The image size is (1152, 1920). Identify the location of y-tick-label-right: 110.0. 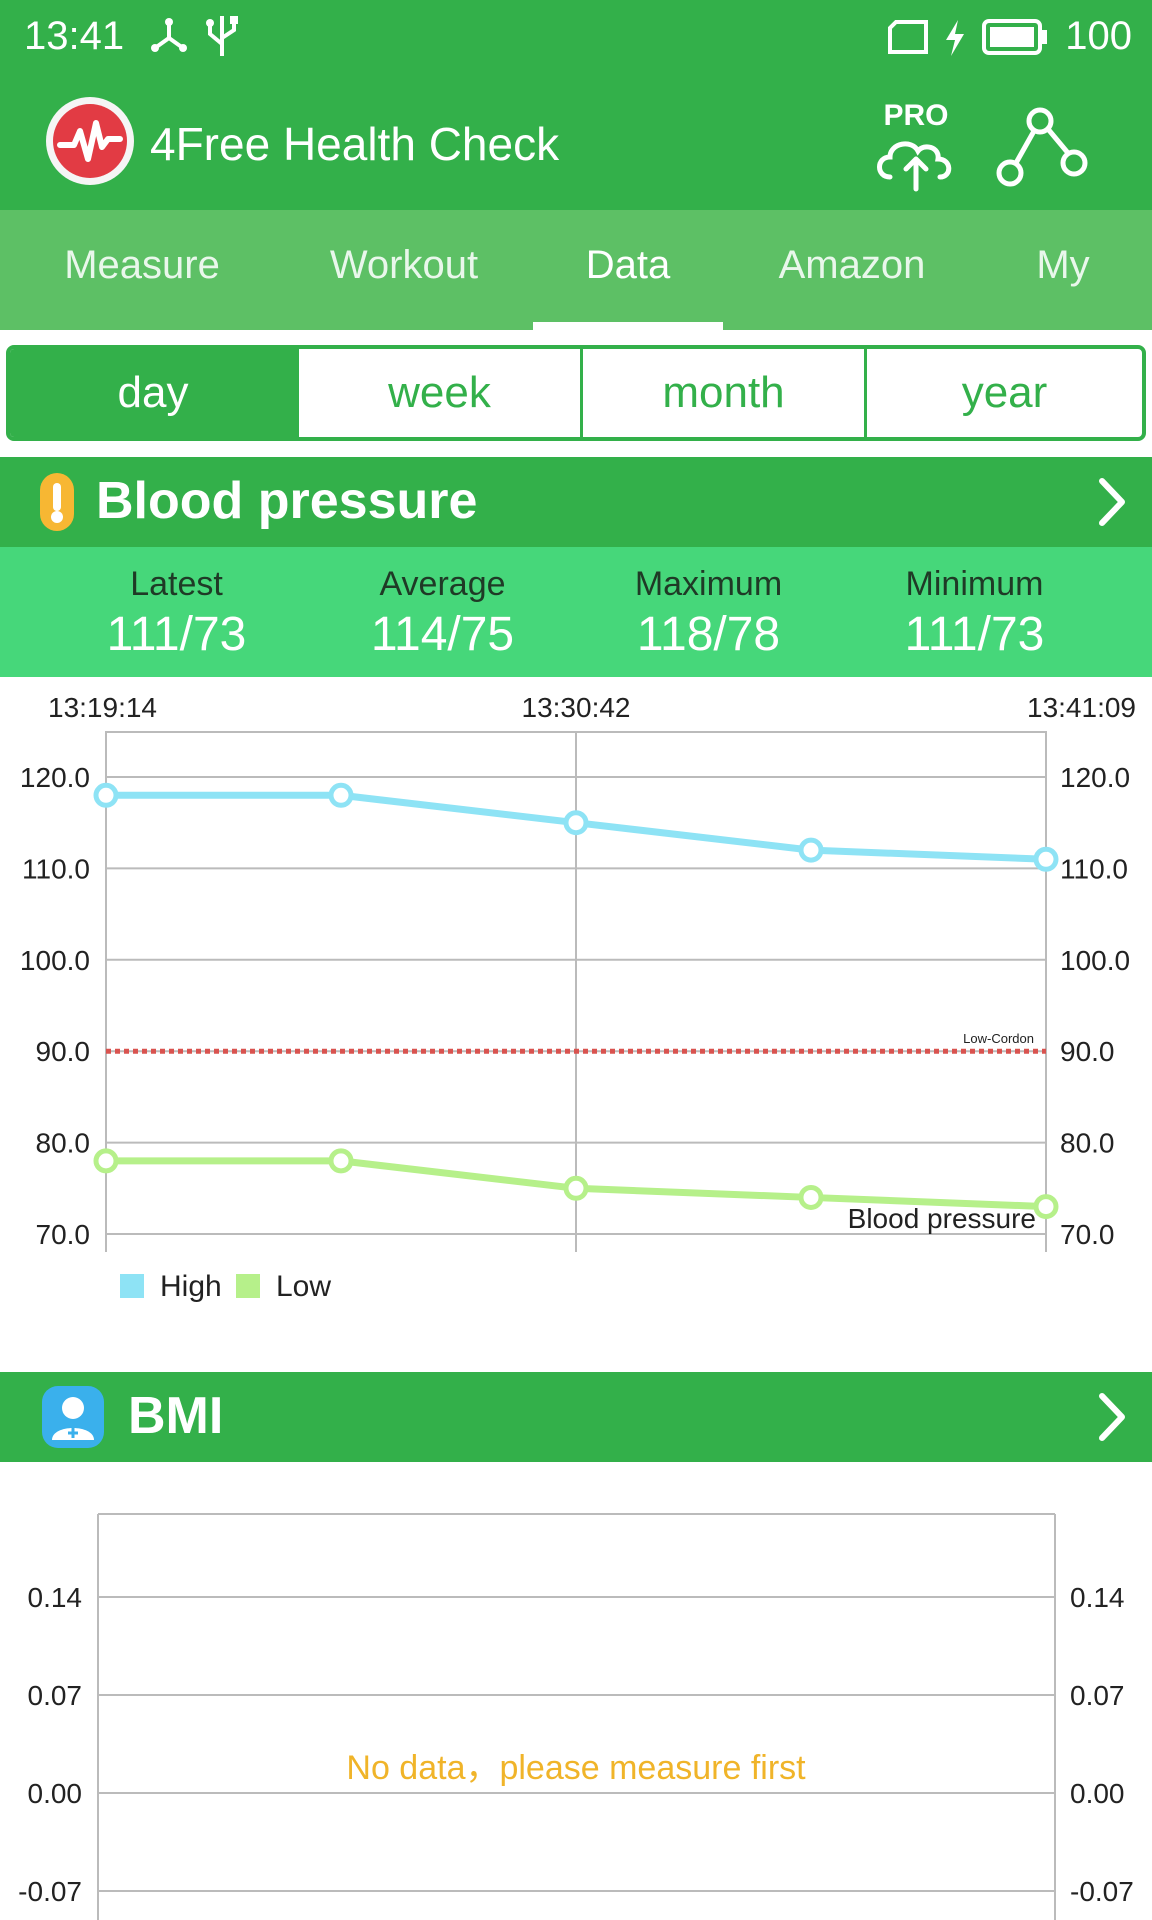
(1094, 868).